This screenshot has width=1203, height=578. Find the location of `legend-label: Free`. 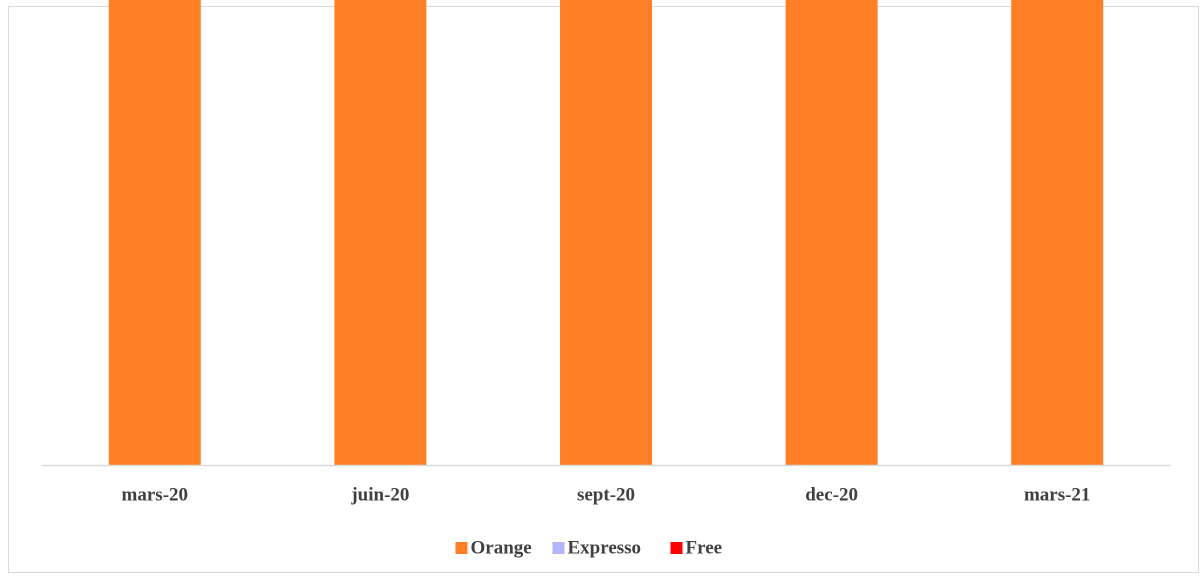

legend-label: Free is located at coordinates (704, 547).